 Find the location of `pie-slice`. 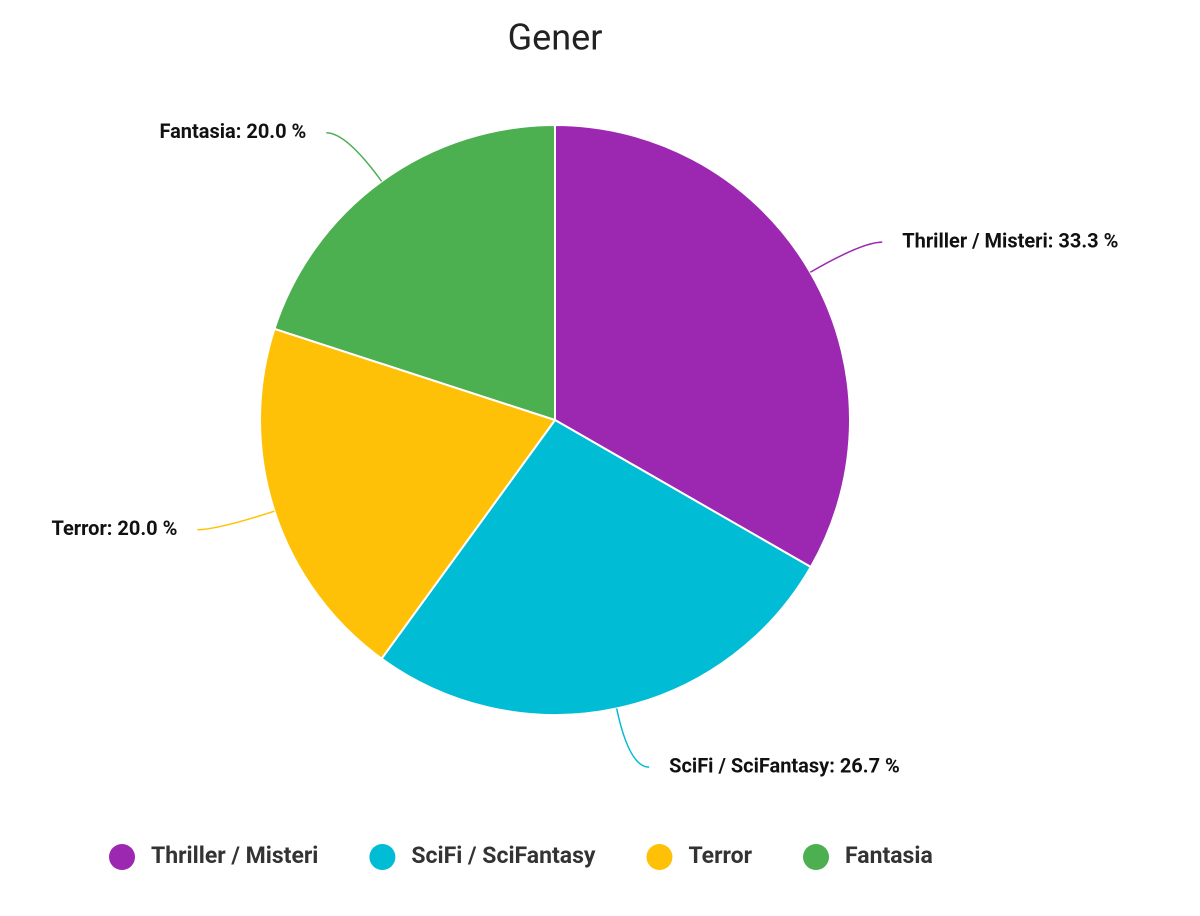

pie-slice is located at coordinates (596, 567).